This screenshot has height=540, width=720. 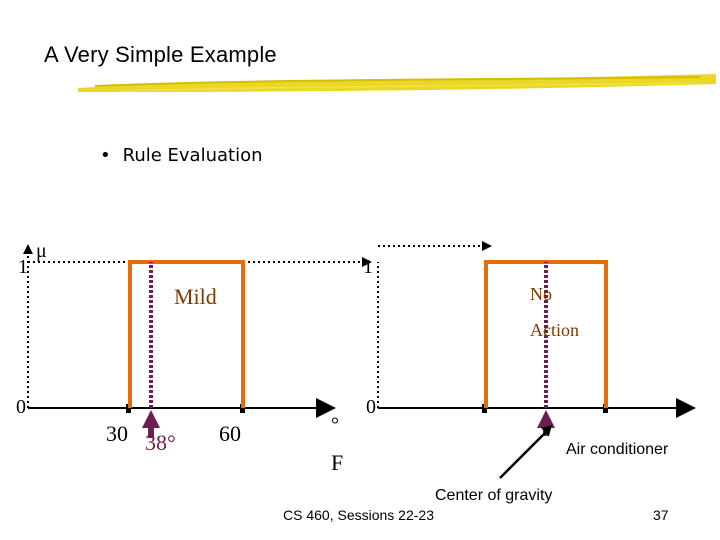 I want to click on right-y-zero-label: 0, so click(x=371, y=407).